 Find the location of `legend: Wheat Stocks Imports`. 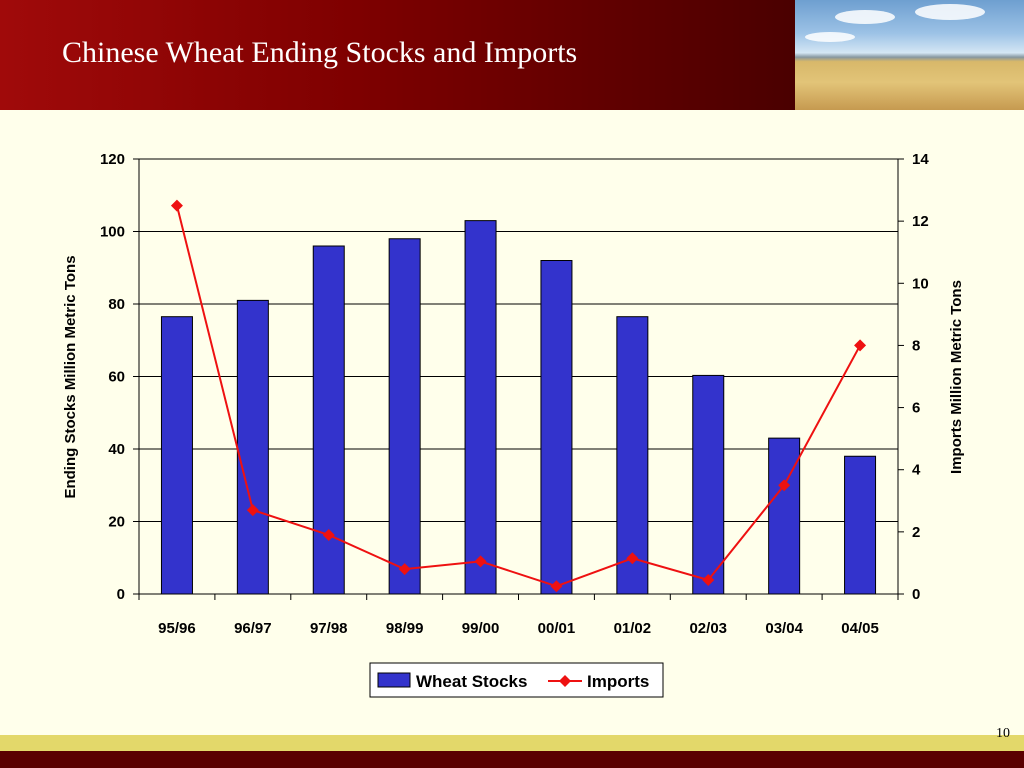

legend: Wheat Stocks Imports is located at coordinates (516, 680).